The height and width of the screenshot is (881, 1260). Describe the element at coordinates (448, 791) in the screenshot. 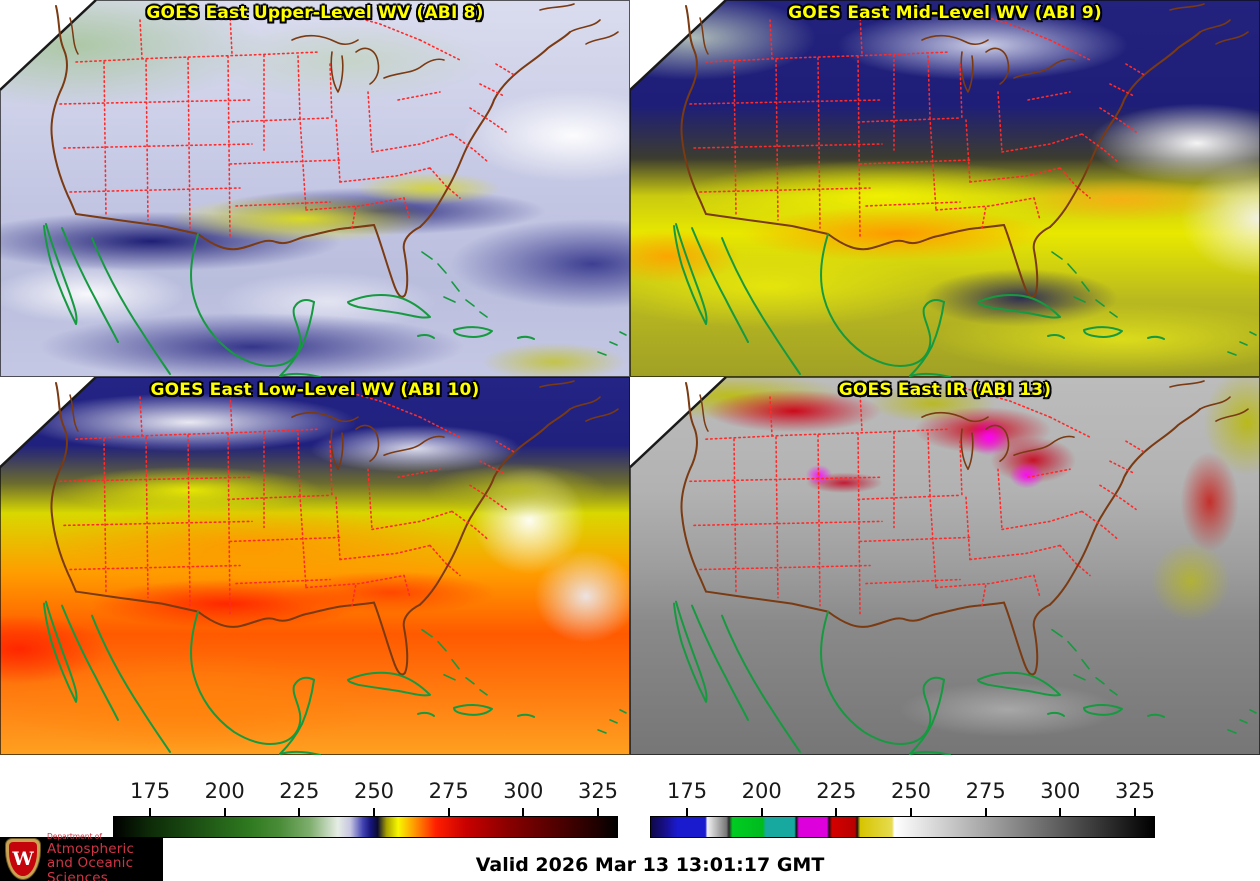

I see `wv-tick-label: 275` at that location.